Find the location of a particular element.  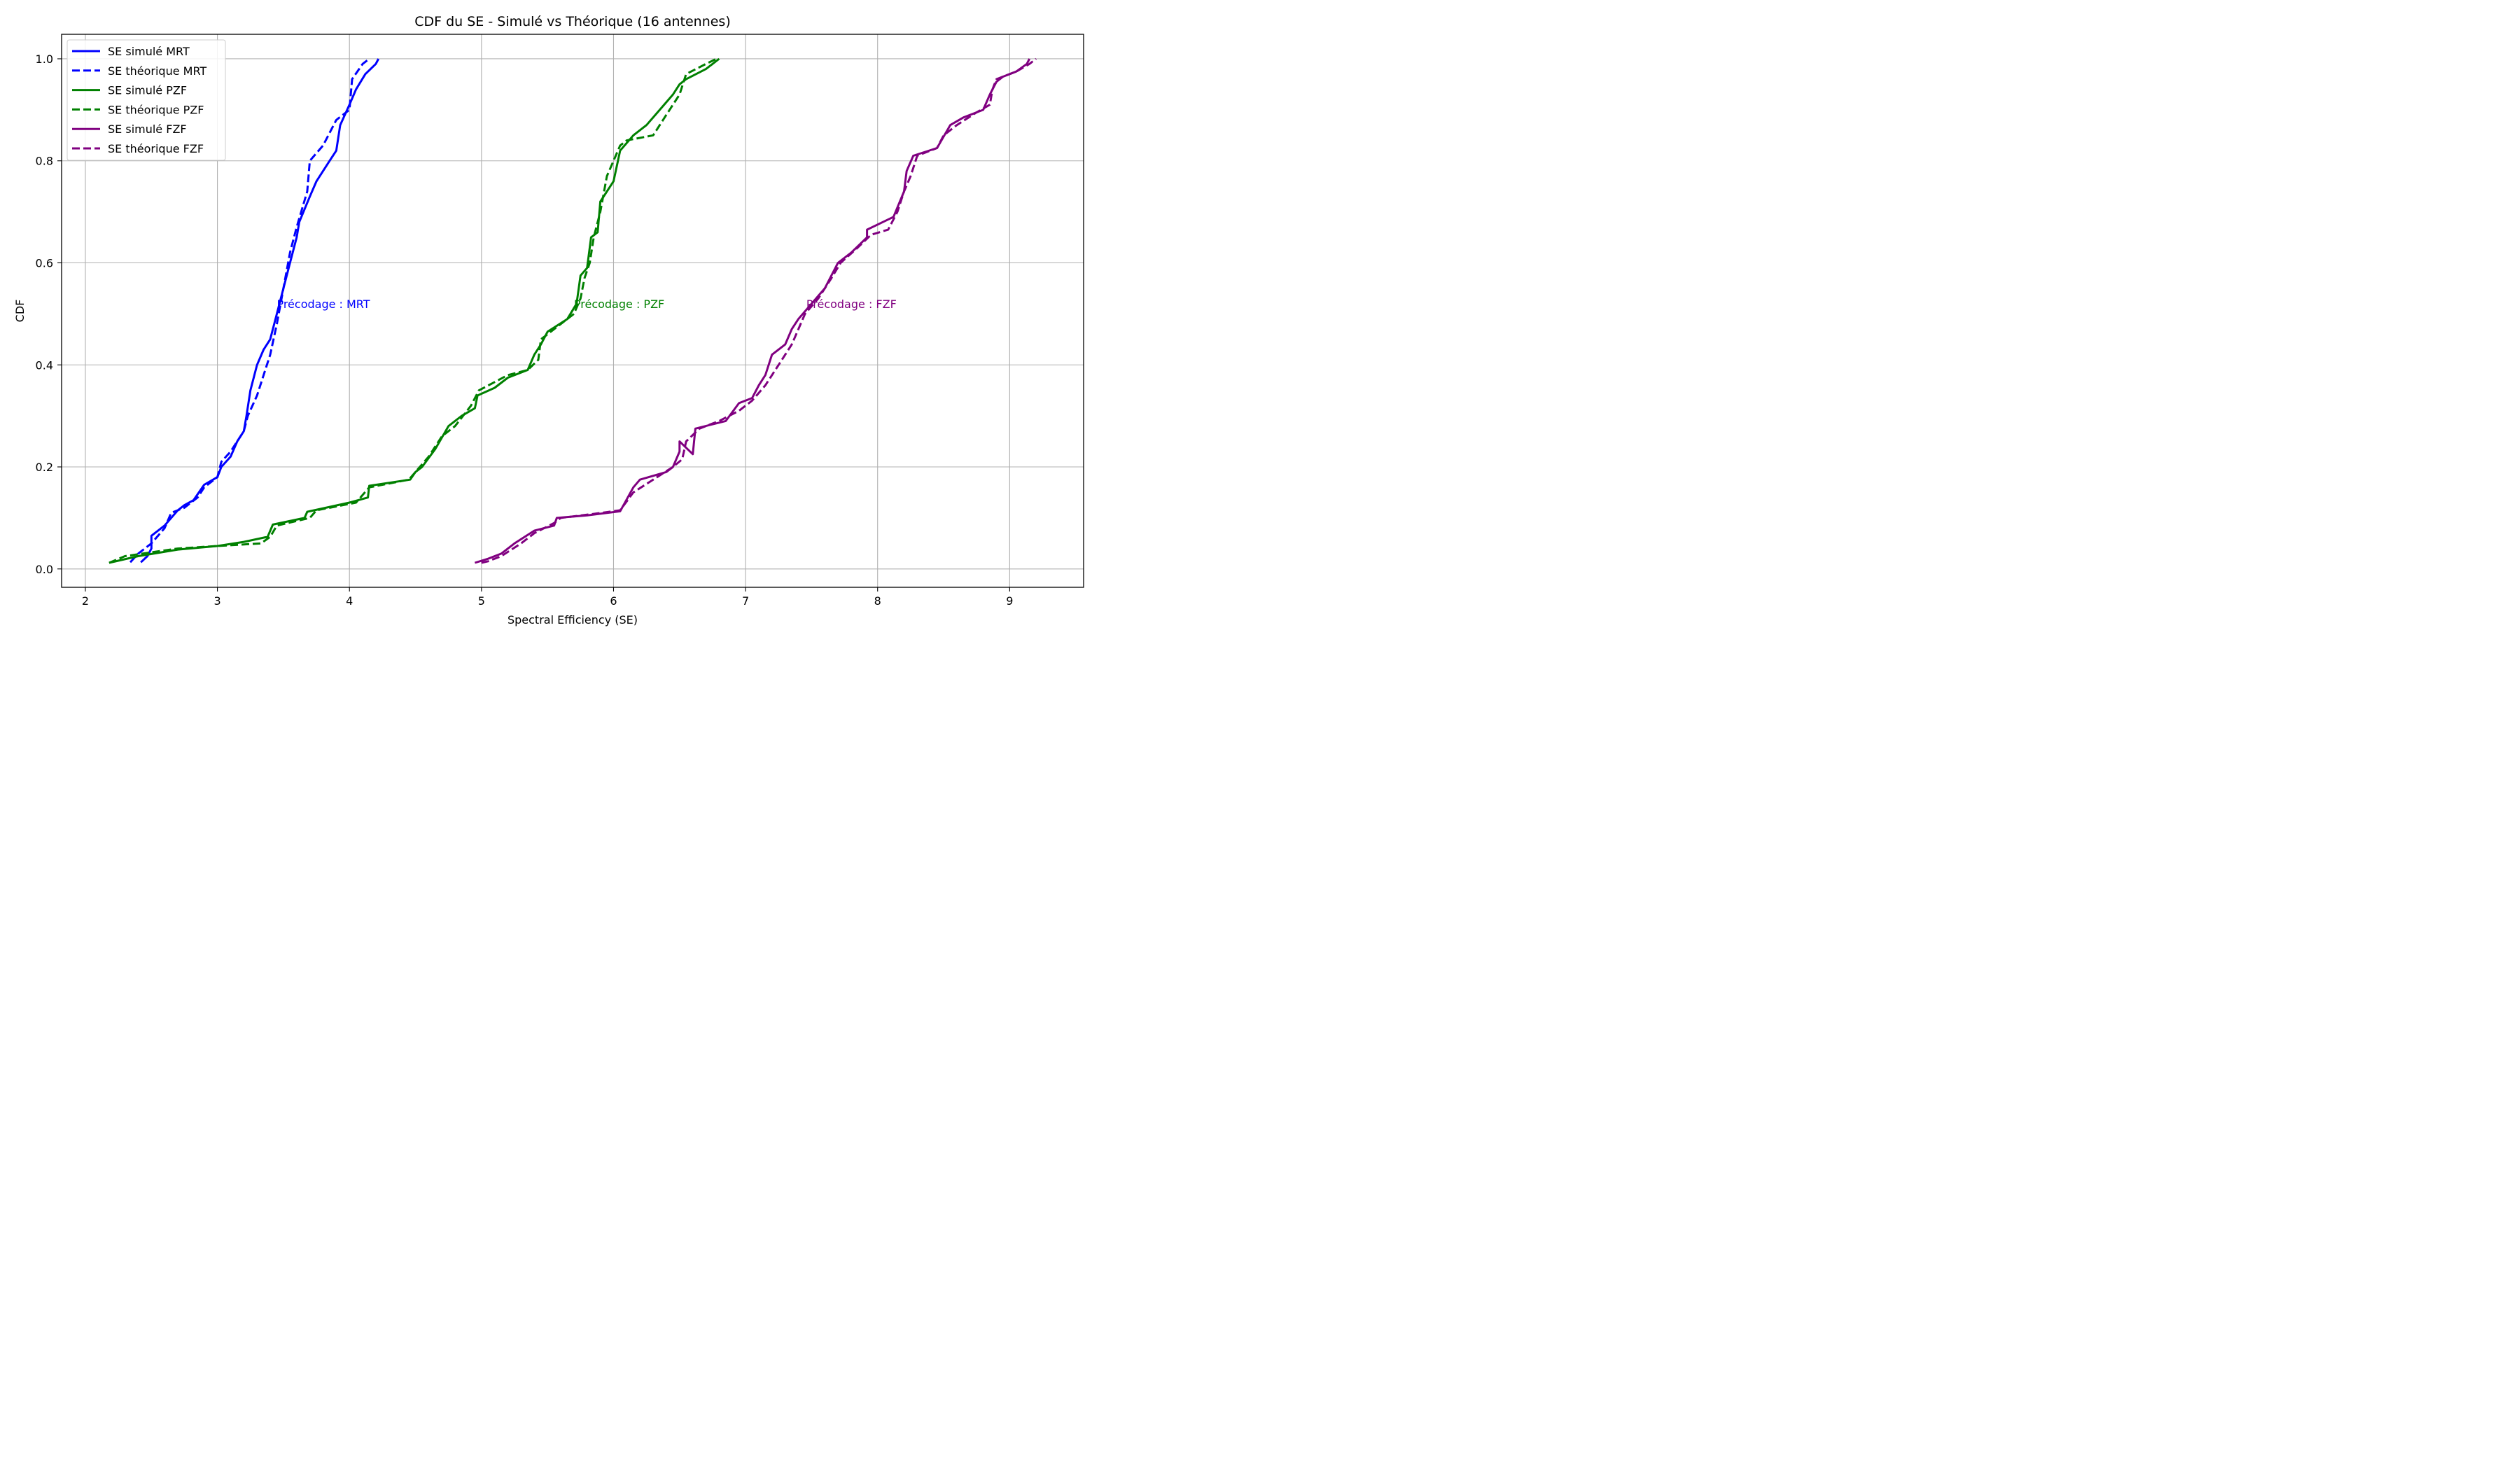

x-tick-label: 5 is located at coordinates (481, 601).